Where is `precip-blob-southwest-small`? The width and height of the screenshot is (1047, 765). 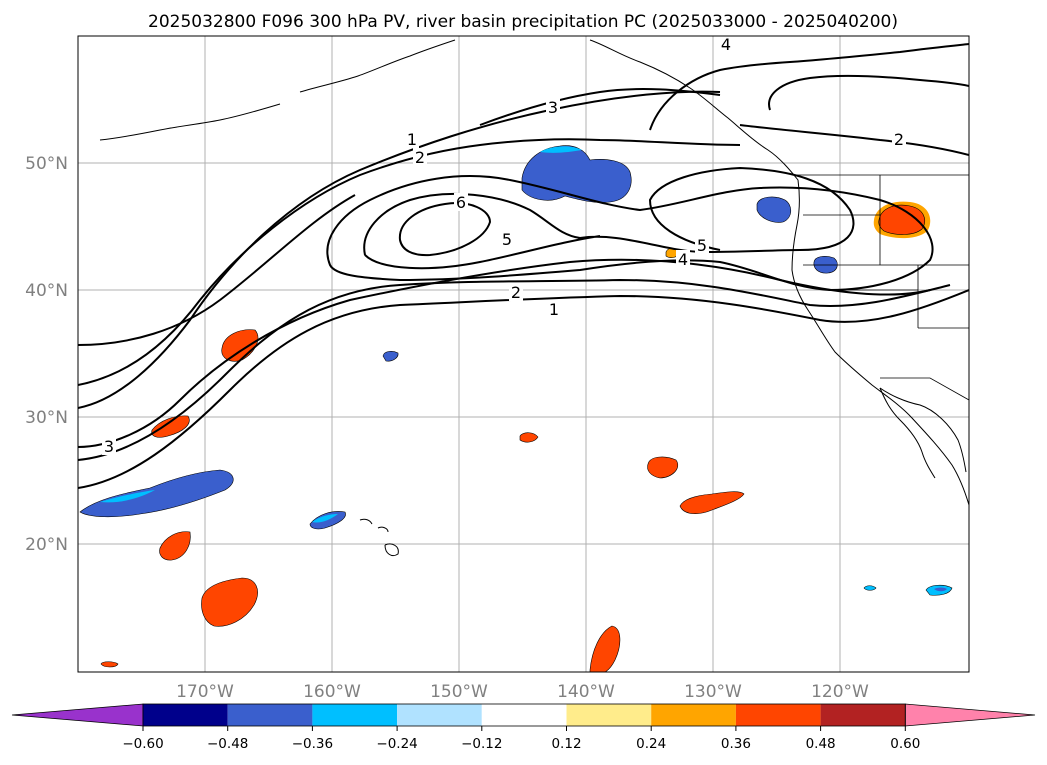 precip-blob-southwest-small is located at coordinates (109, 664).